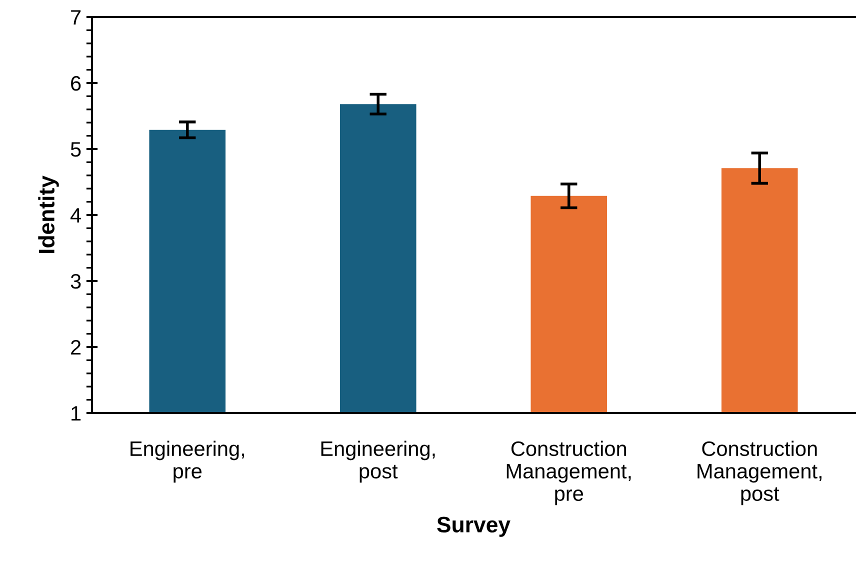  Describe the element at coordinates (568, 473) in the screenshot. I see `x-tick-label: Construction Management, pre` at that location.